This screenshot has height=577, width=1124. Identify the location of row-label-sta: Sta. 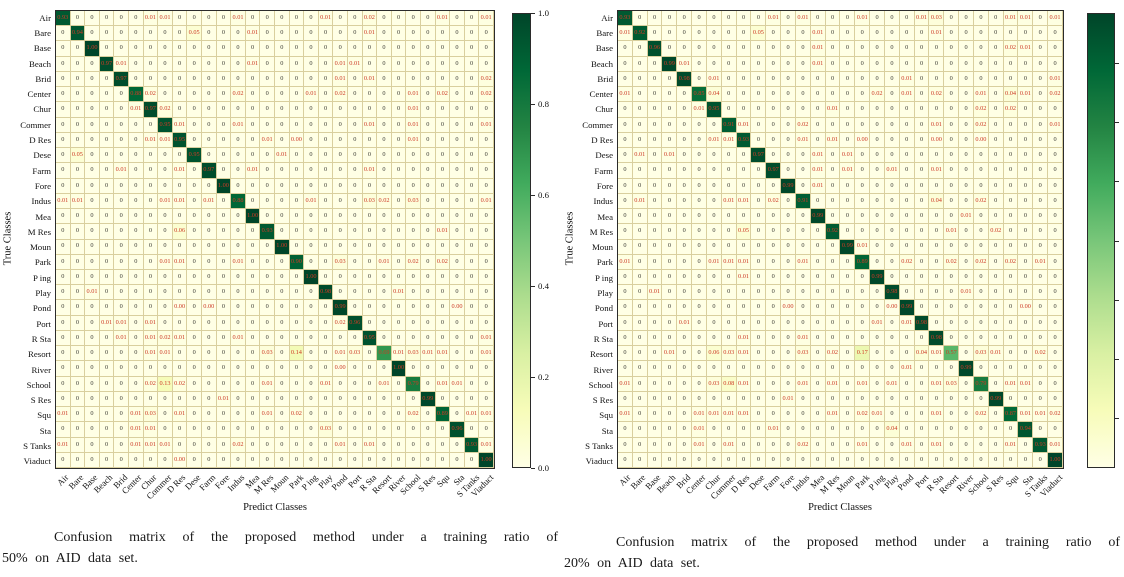
(607, 430).